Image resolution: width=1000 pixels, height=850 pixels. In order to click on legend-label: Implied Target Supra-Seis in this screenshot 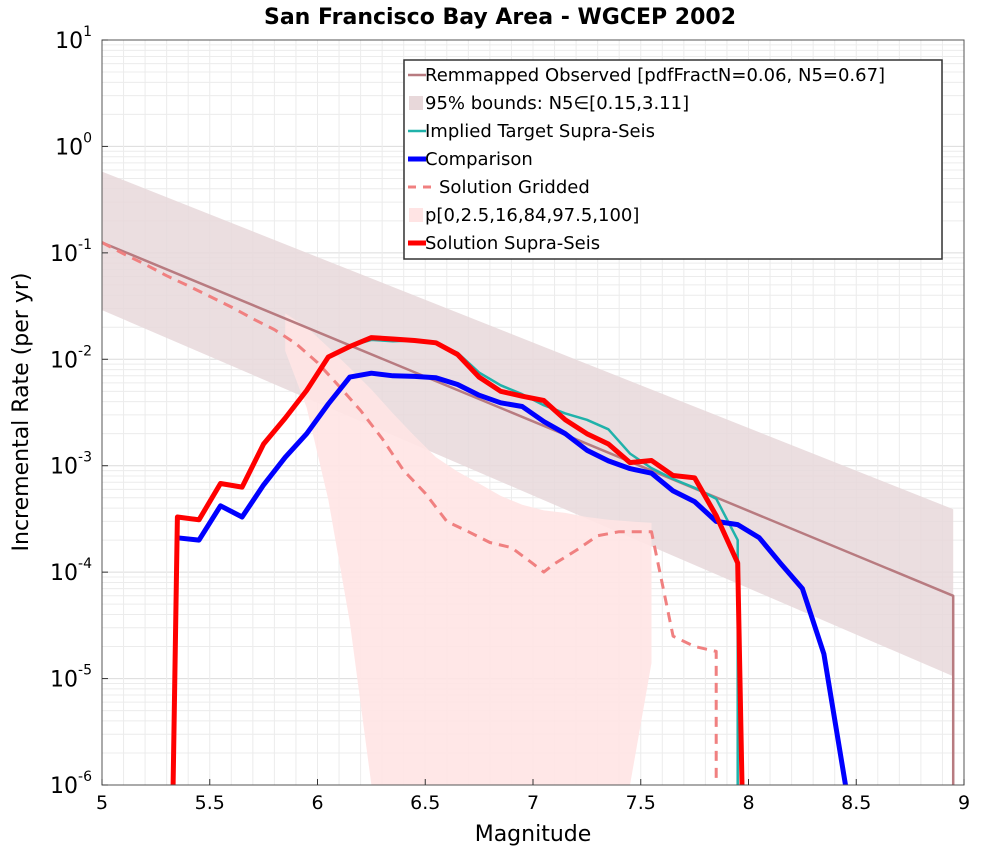, I will do `click(540, 131)`.